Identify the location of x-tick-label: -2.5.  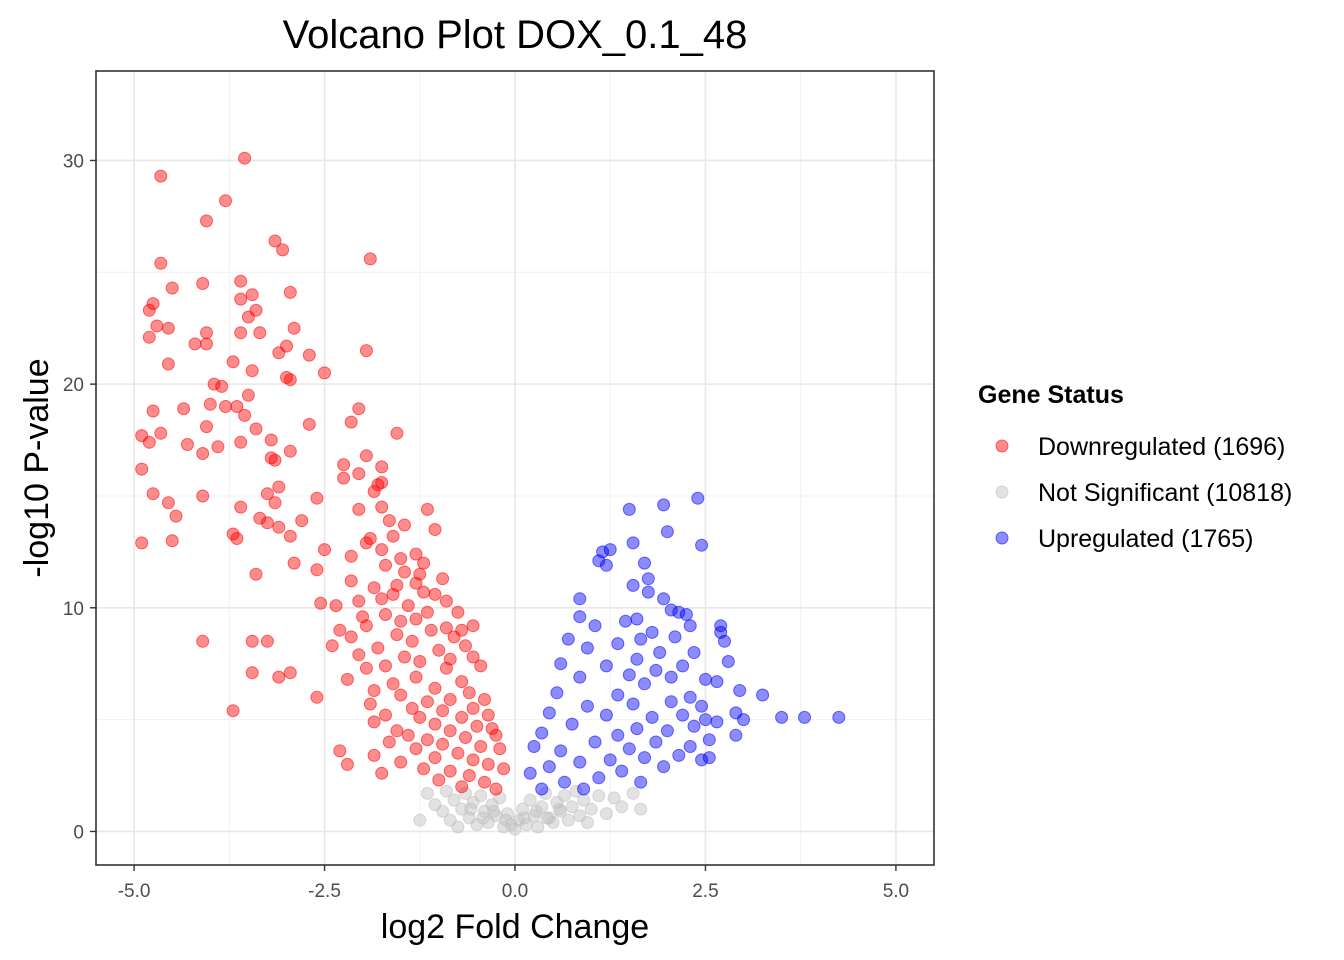
(324, 891).